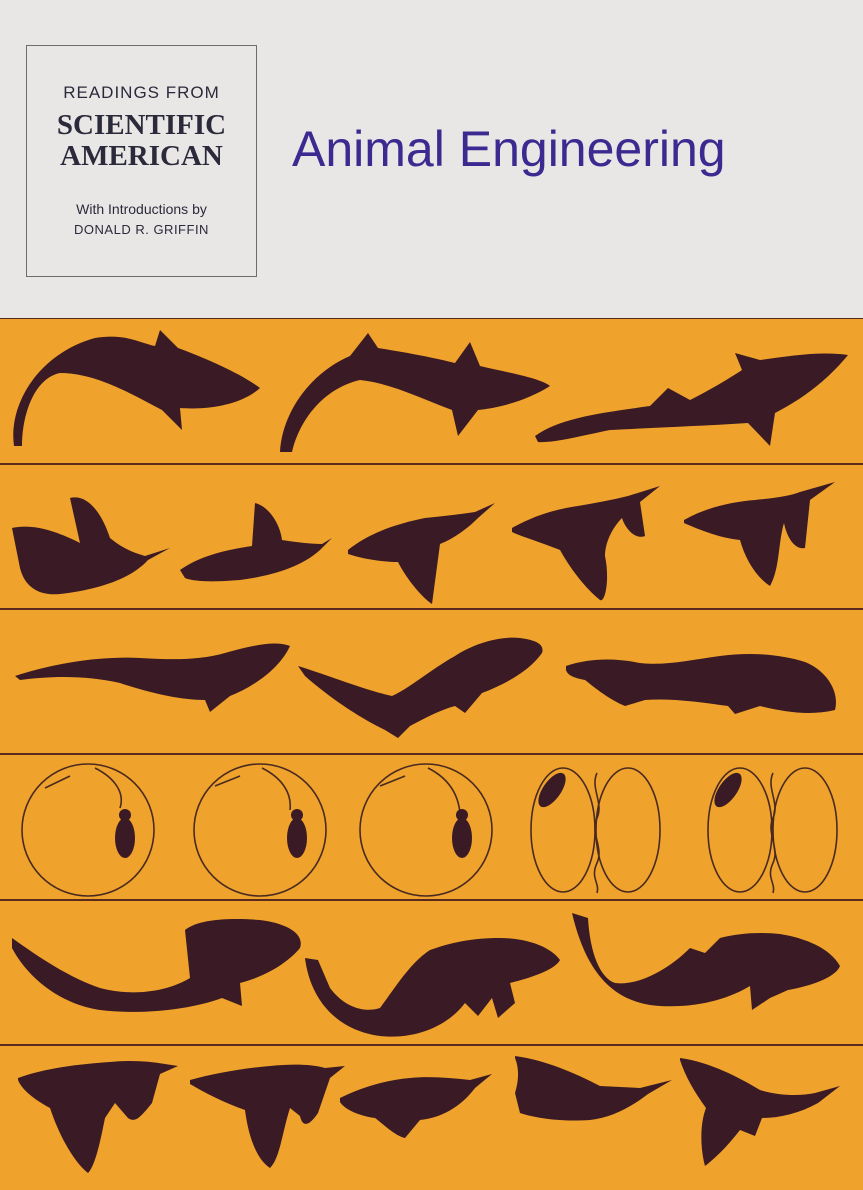 This screenshot has height=1190, width=863. I want to click on series-name-line1: SCIENTIFIC, so click(141, 125).